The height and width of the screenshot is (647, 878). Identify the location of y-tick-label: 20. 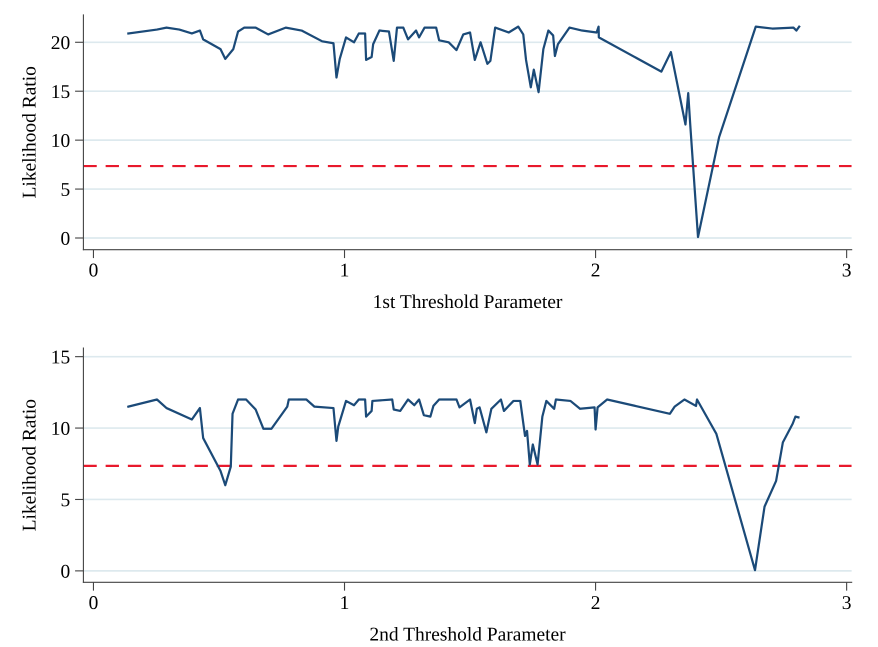
(61, 43).